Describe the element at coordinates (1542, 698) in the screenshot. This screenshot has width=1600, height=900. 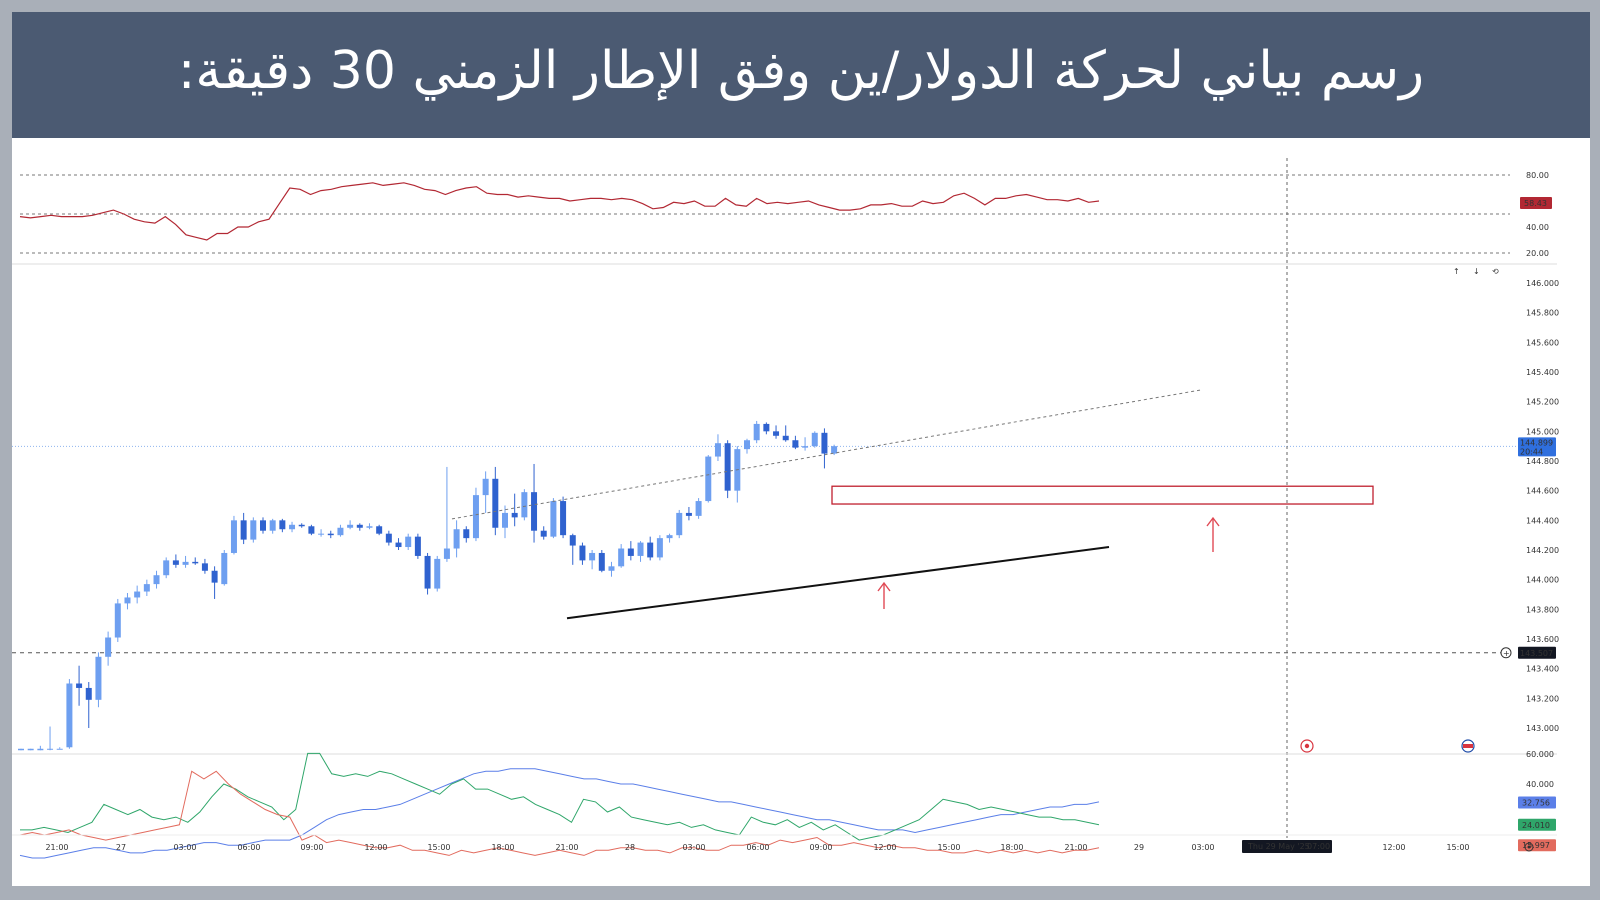
I see `price-tick-label: 143.200` at that location.